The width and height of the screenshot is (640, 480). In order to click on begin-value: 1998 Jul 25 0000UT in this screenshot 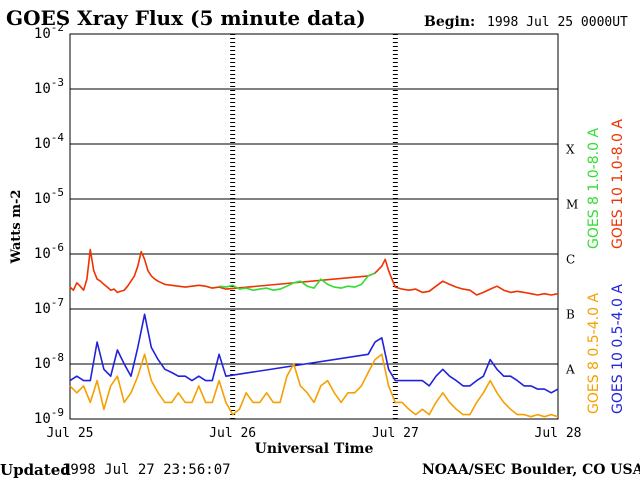, I will do `click(557, 22)`.